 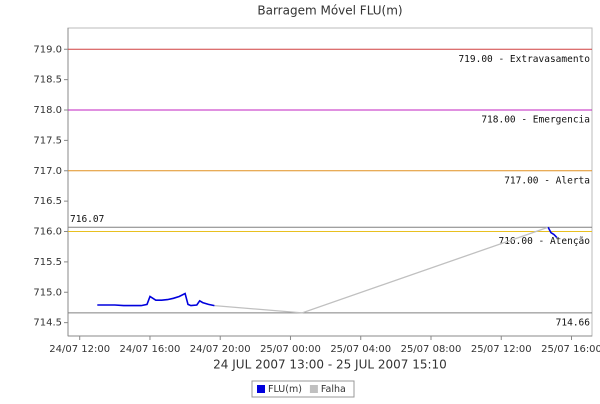 What do you see at coordinates (47, 201) in the screenshot?
I see `y-tick-label: 716.5` at bounding box center [47, 201].